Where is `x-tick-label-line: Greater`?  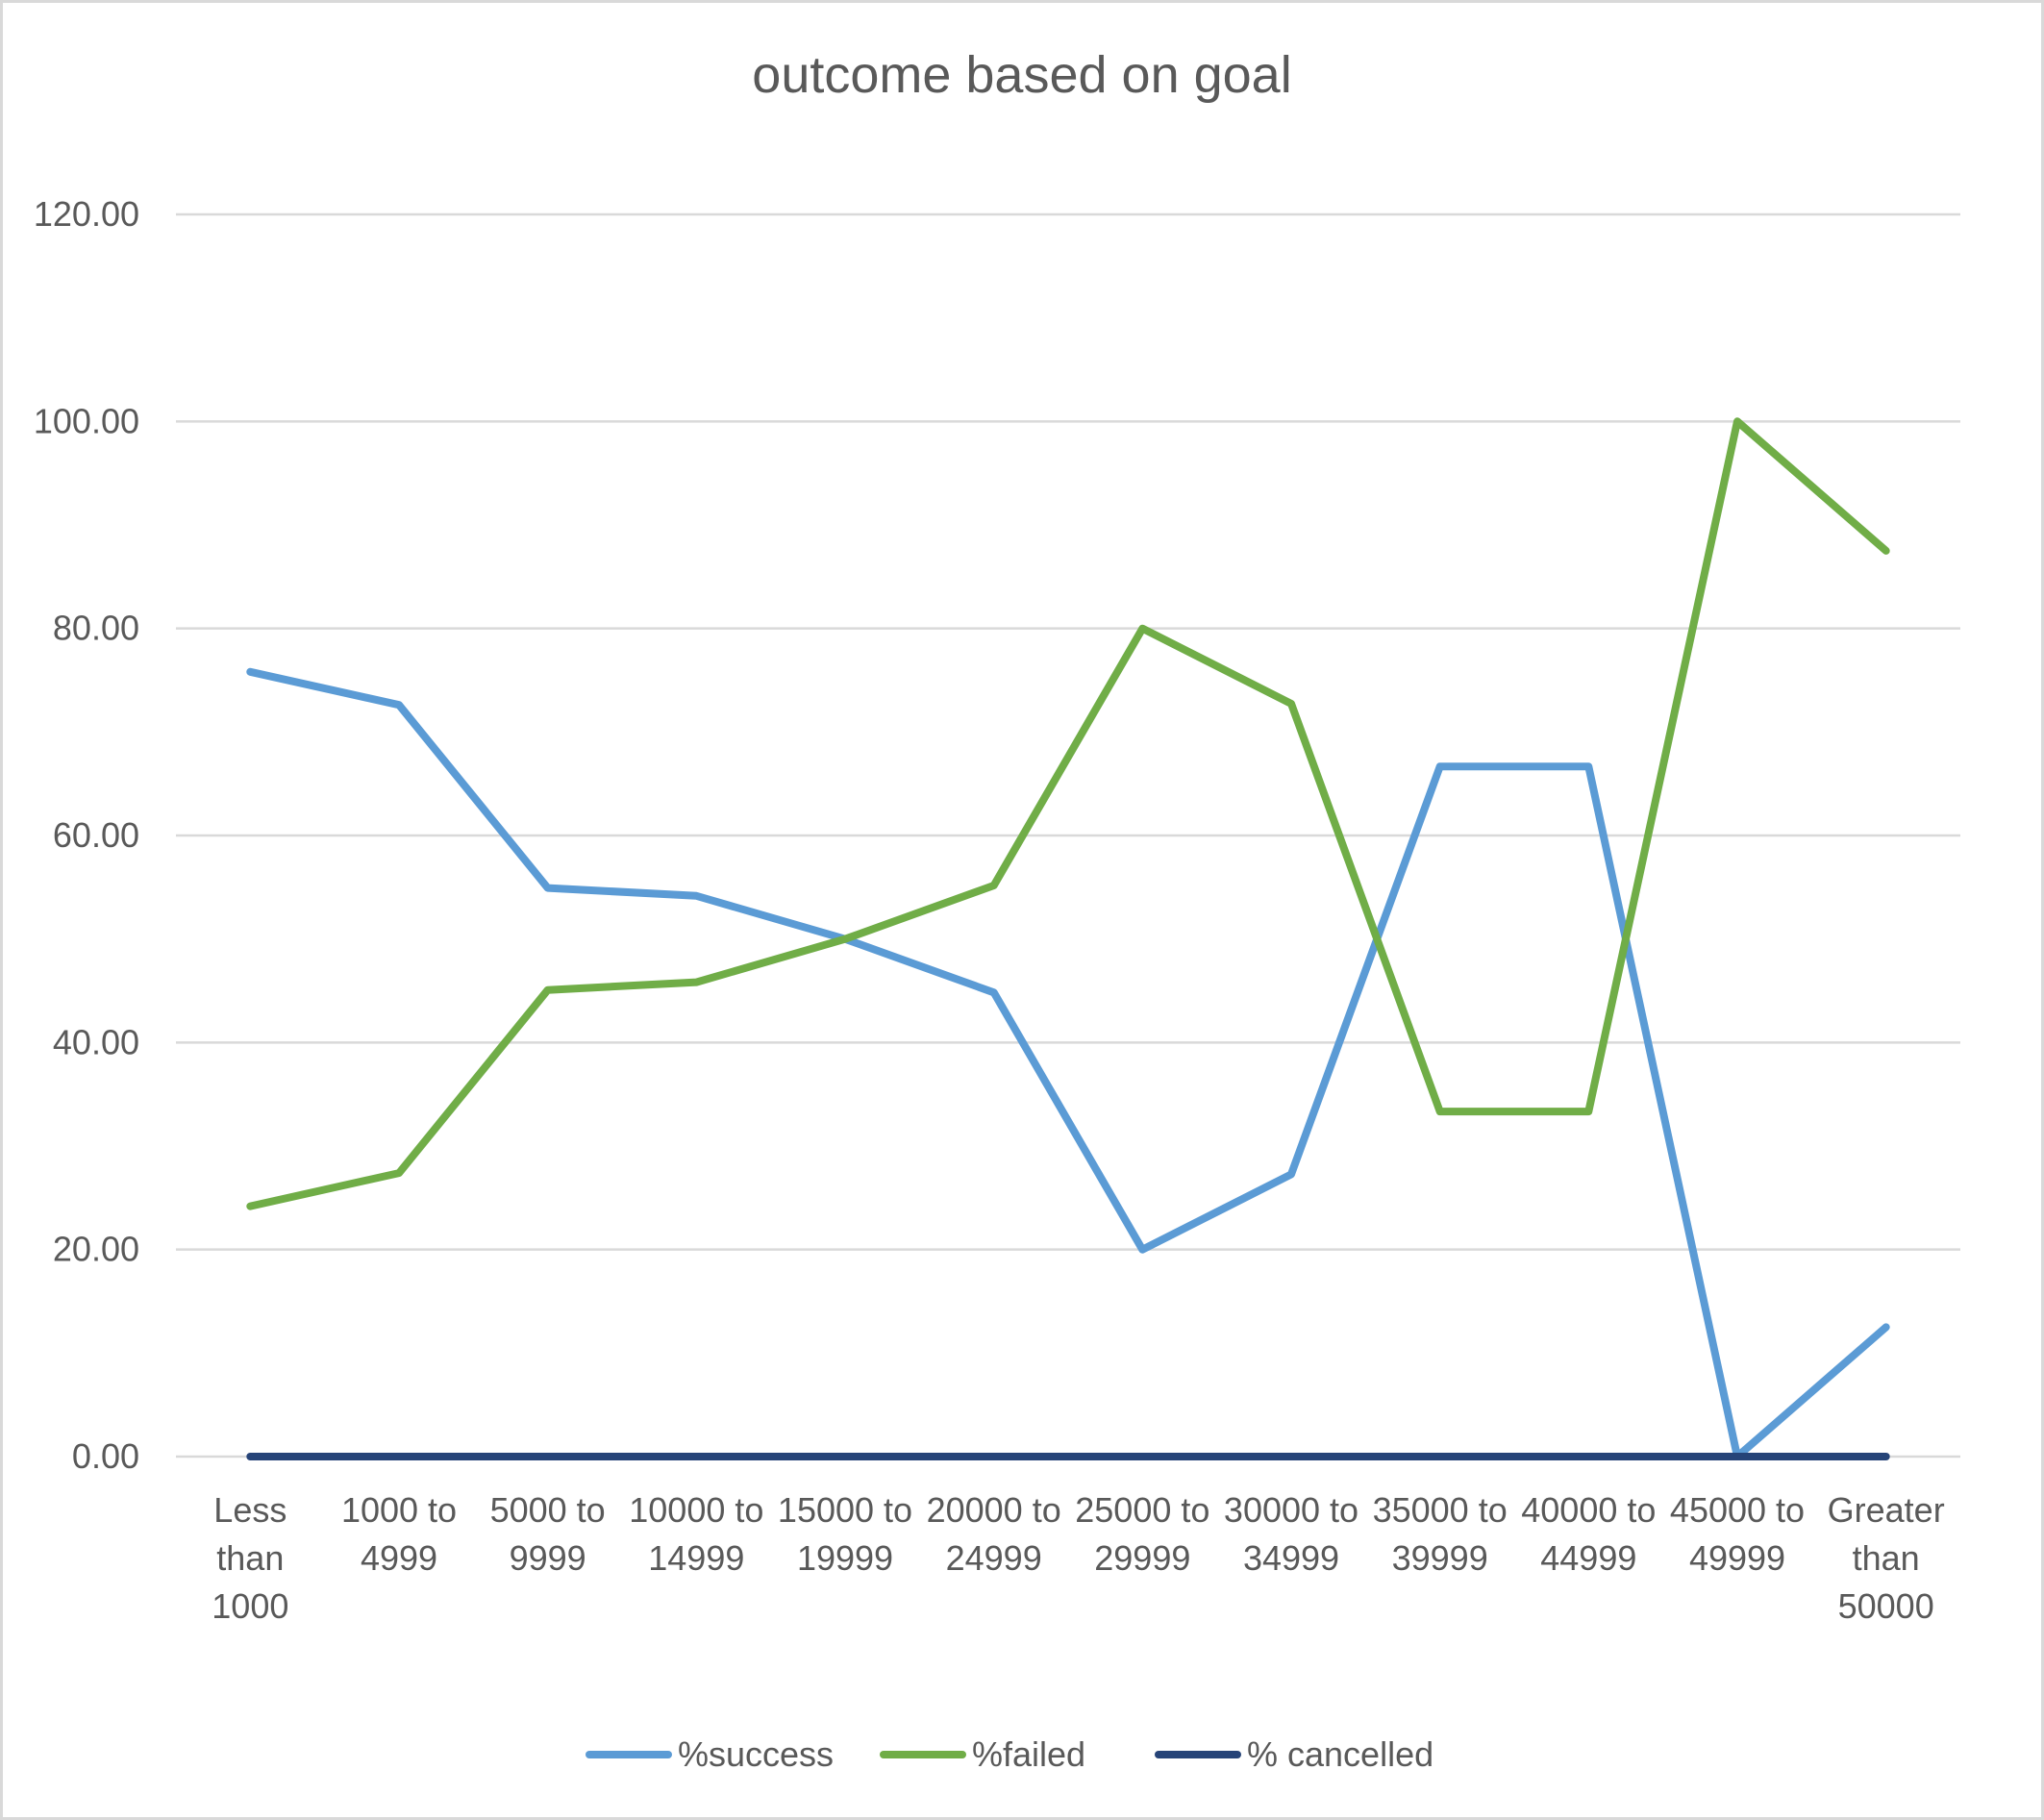 x-tick-label-line: Greater is located at coordinates (1886, 1510).